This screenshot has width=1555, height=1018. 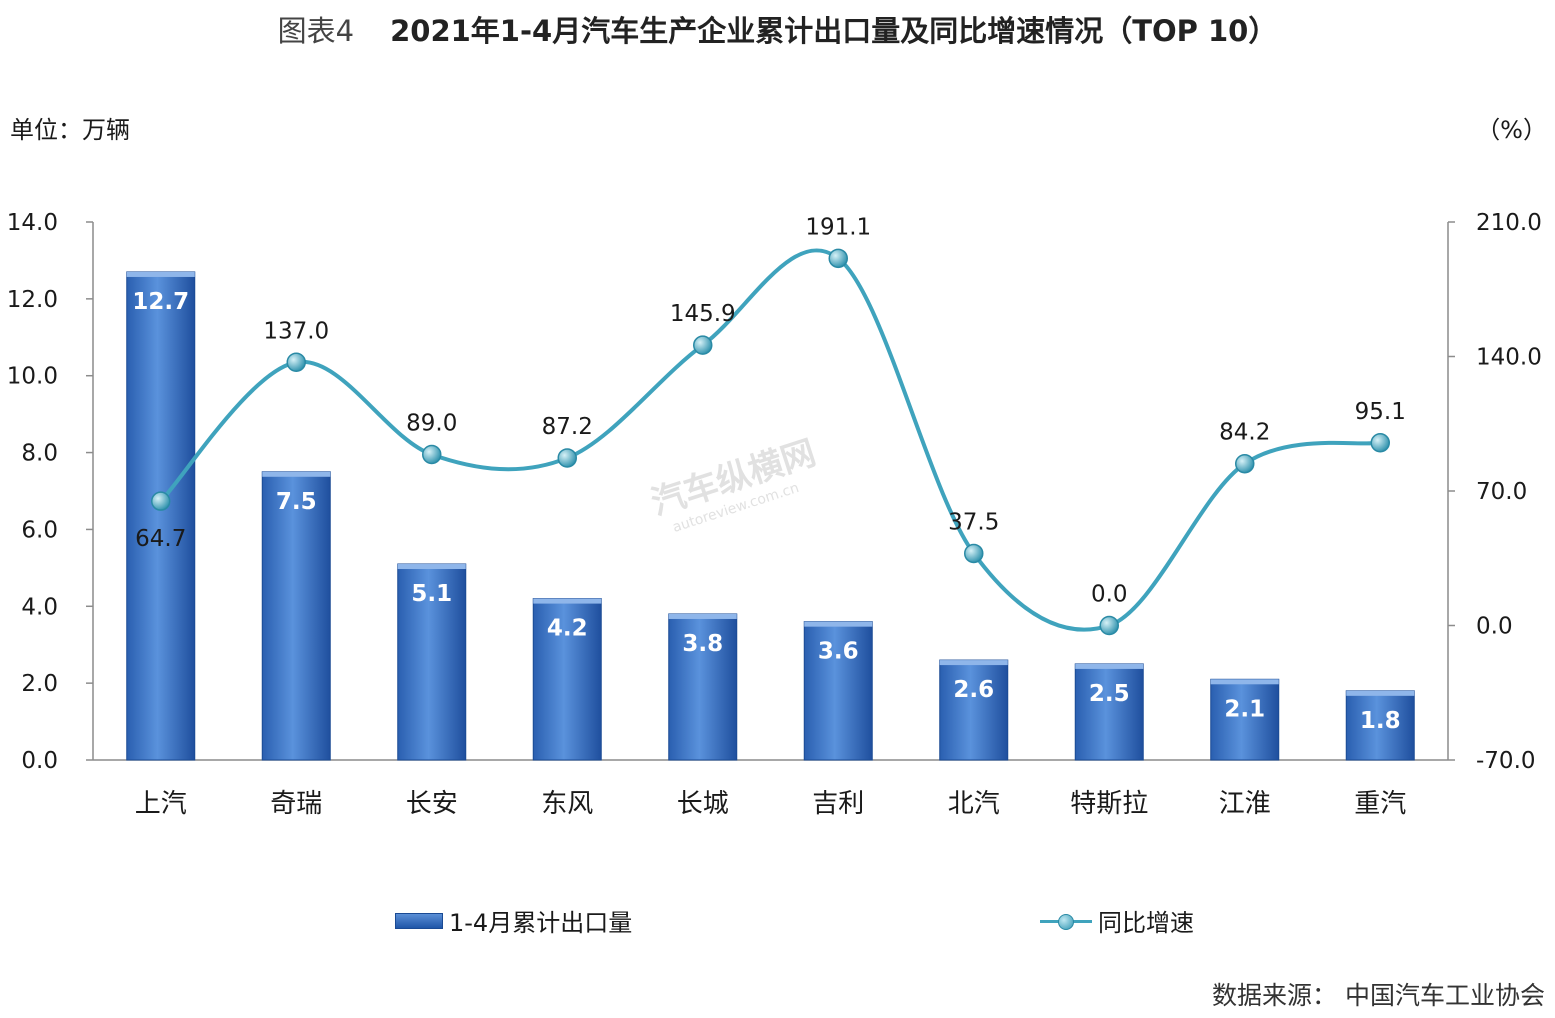 What do you see at coordinates (419, 920) in the screenshot?
I see `legend-bar-swatch` at bounding box center [419, 920].